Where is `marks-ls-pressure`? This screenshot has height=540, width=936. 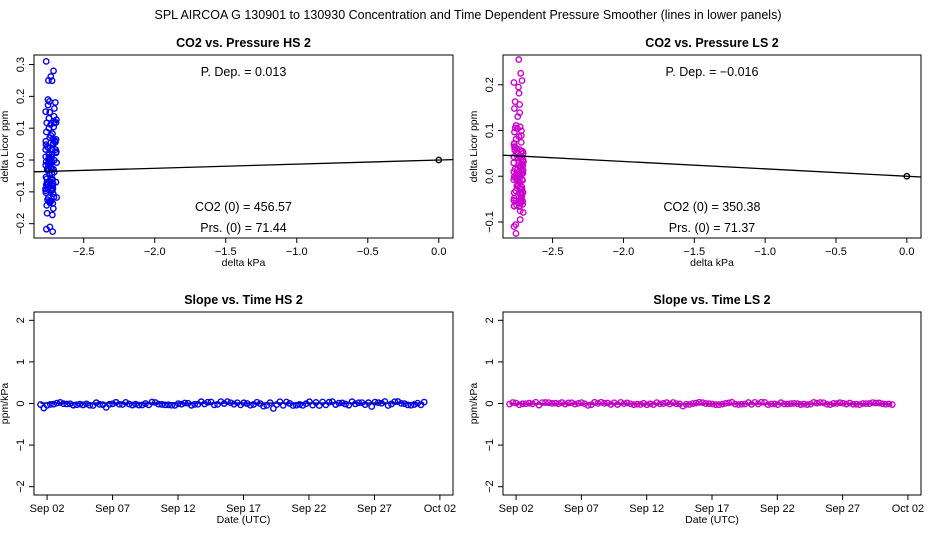
marks-ls-pressure is located at coordinates (712, 146).